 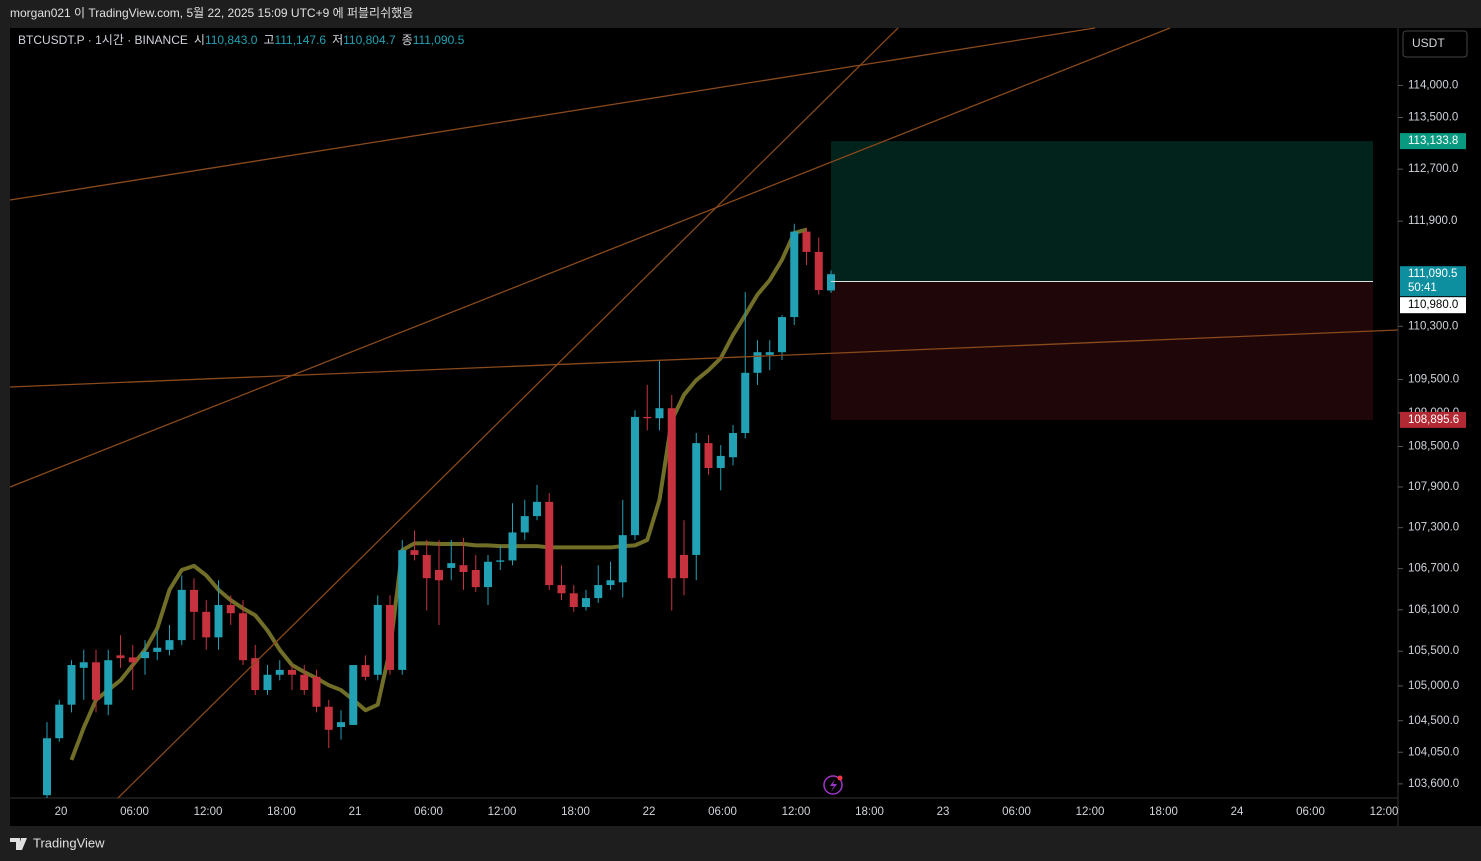 What do you see at coordinates (1433, 487) in the screenshot?
I see `y-tick-label: 107,900.0` at bounding box center [1433, 487].